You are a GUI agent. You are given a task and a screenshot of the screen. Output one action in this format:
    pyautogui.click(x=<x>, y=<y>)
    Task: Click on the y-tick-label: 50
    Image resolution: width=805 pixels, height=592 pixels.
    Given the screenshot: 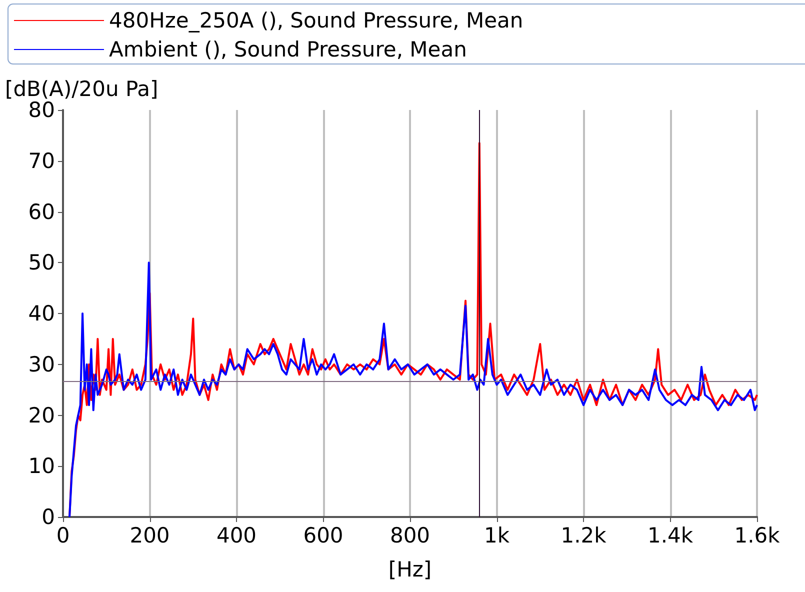 What is the action you would take?
    pyautogui.click(x=41, y=262)
    